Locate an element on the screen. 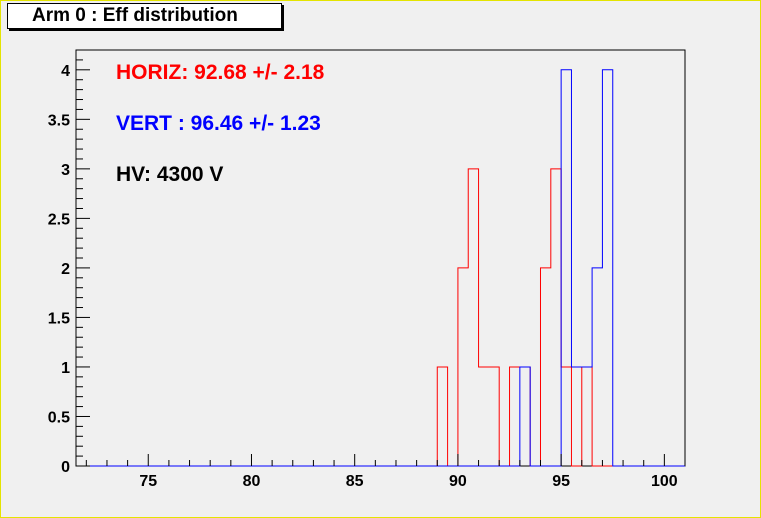 The image size is (761, 518). x-tick-label: 85 is located at coordinates (355, 481).